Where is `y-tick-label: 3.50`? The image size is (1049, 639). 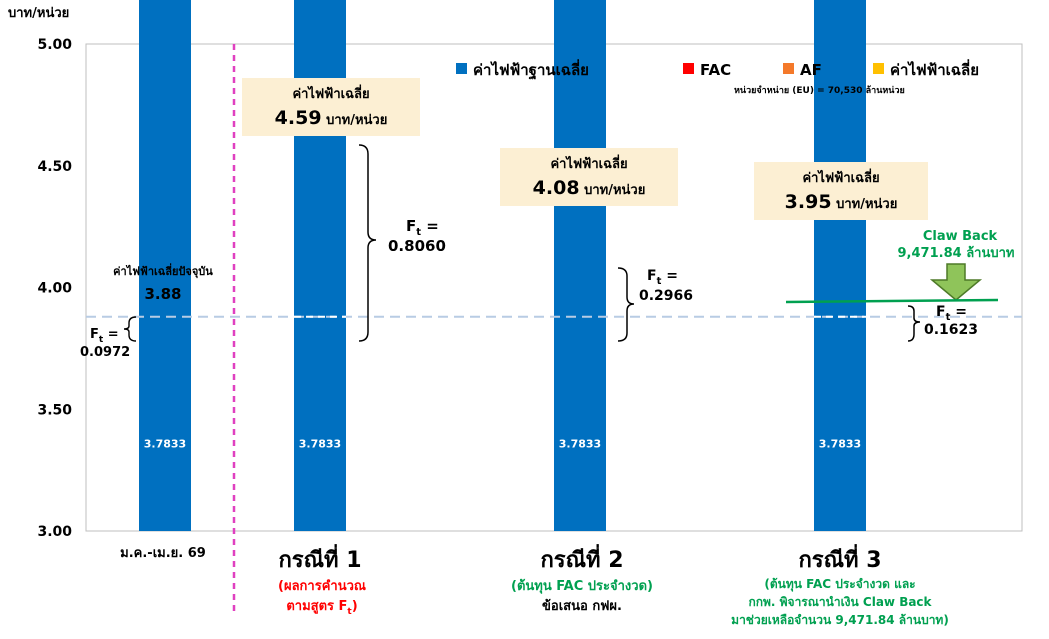
y-tick-label: 3.50 is located at coordinates (54, 410).